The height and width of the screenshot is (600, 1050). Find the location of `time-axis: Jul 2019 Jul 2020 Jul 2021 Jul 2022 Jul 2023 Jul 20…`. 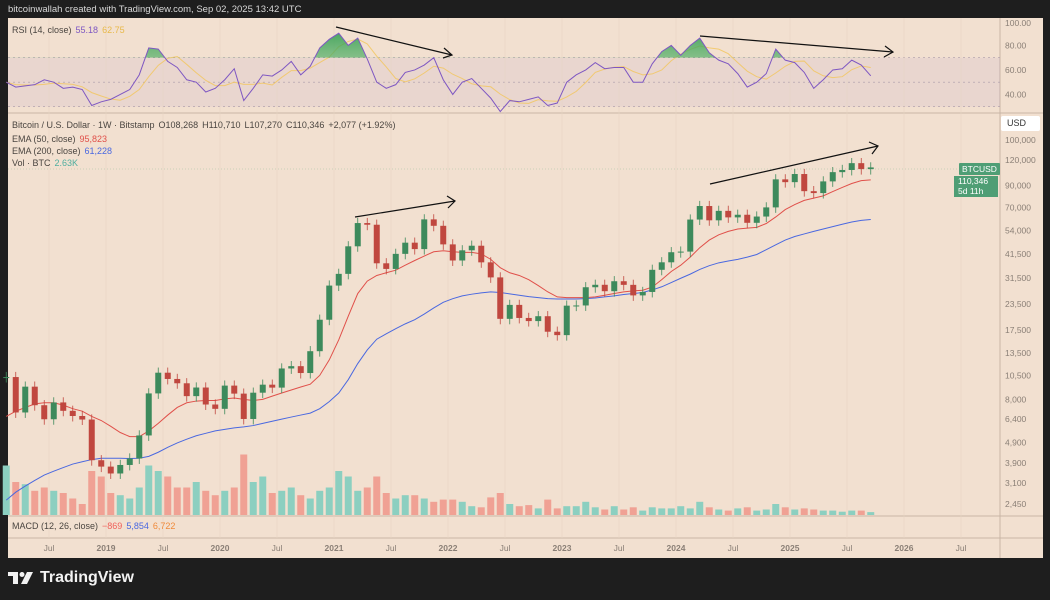

time-axis: Jul 2019 Jul 2020 Jul 2021 Jul 2022 Jul 2023 Jul 20… is located at coordinates (505, 548).